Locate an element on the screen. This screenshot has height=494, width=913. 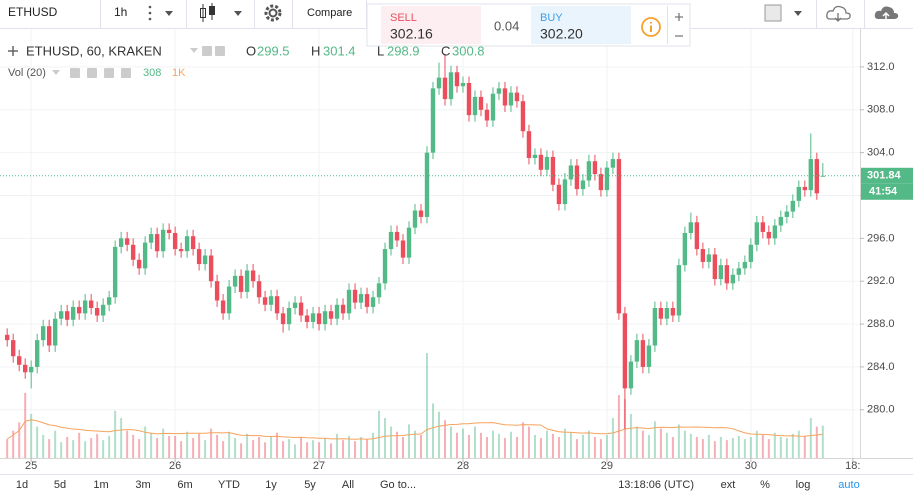
range-button: 1y is located at coordinates (271, 485).